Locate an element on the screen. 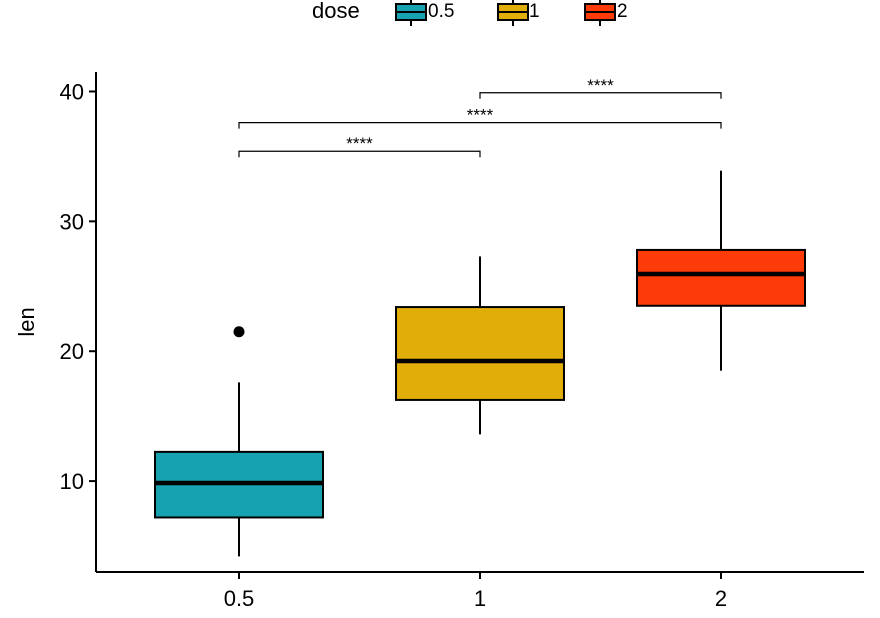 The height and width of the screenshot is (618, 880). box-0.5 is located at coordinates (239, 441).